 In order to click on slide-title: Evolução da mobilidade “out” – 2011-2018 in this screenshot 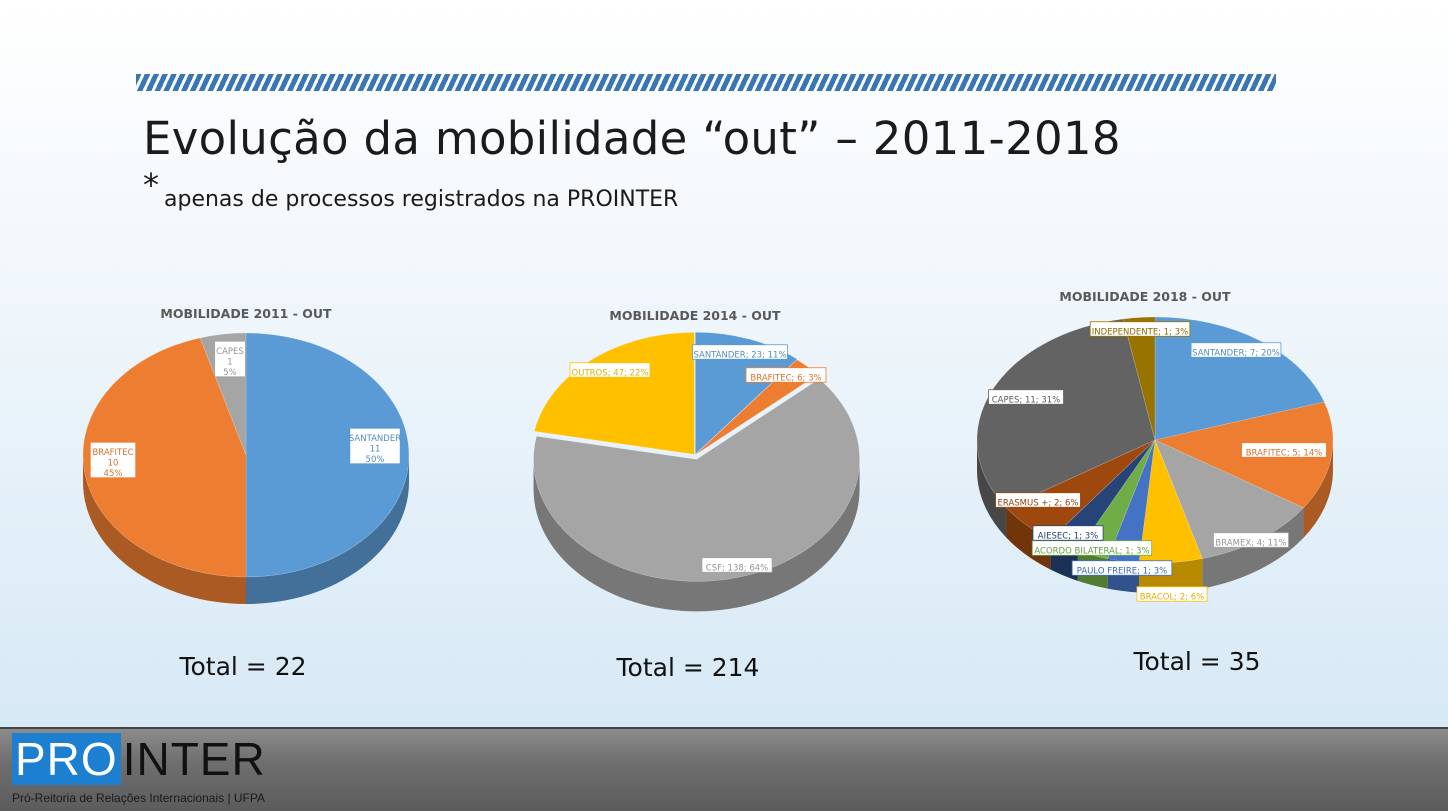, I will do `click(632, 138)`.